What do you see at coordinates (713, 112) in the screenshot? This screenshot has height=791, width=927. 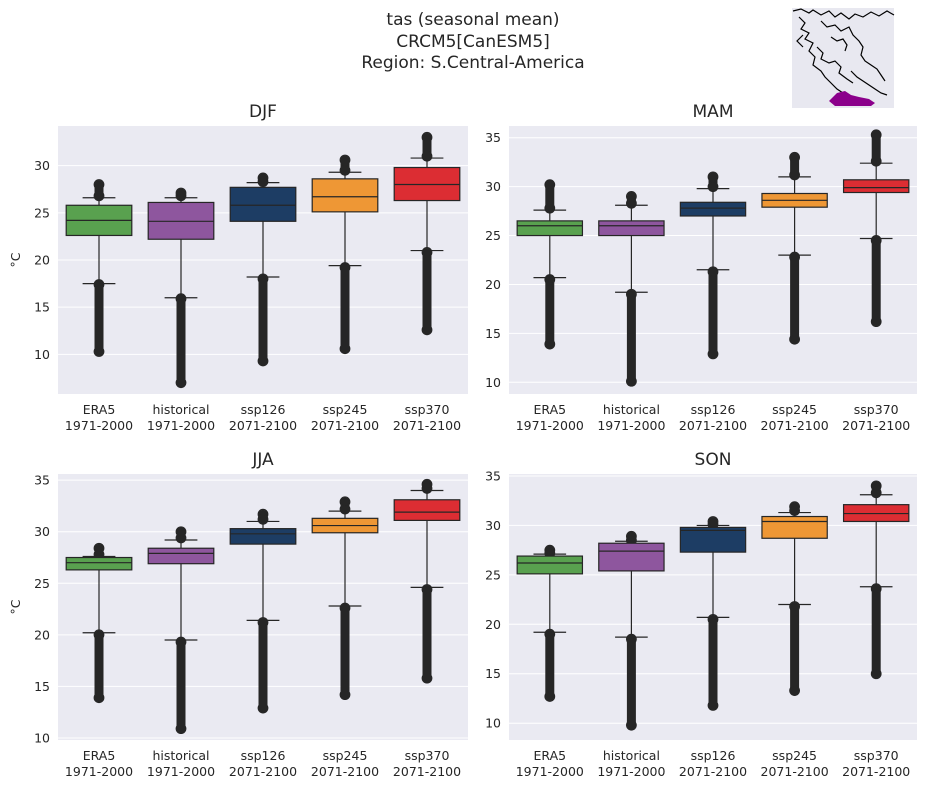 I see `panel-title: MAM` at bounding box center [713, 112].